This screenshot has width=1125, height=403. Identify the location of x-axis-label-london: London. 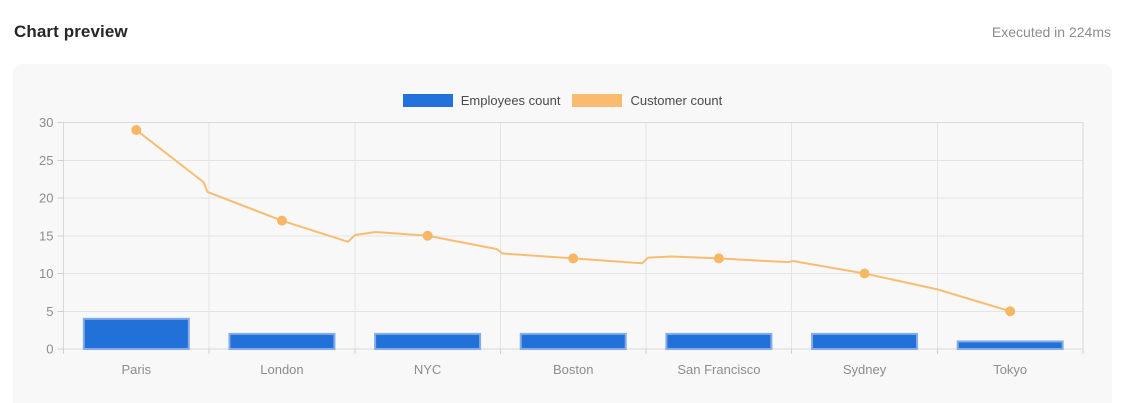
(281, 369).